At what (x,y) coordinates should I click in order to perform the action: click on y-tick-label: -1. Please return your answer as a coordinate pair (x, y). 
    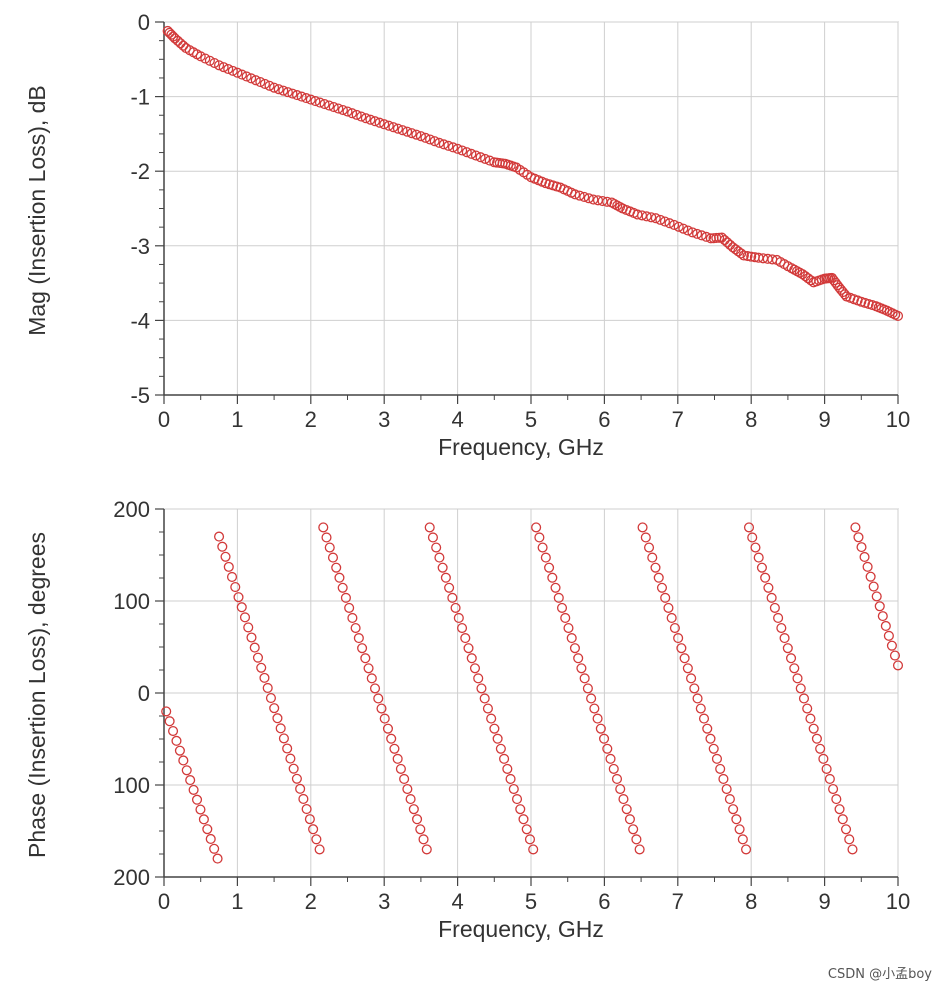
    Looking at the image, I should click on (140, 97).